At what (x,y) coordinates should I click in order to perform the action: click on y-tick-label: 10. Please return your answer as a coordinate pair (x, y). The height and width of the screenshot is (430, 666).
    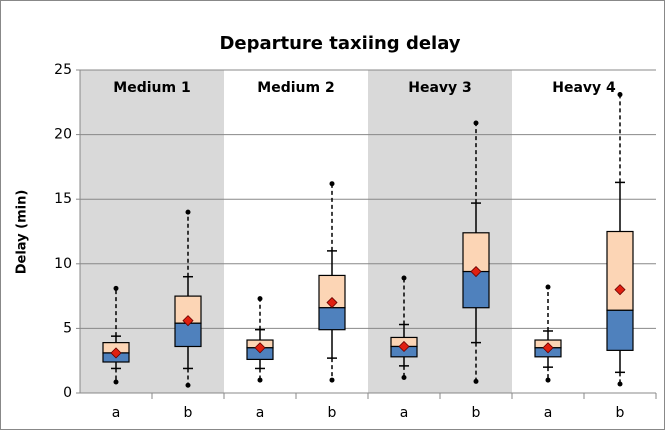
    Looking at the image, I should click on (63, 264).